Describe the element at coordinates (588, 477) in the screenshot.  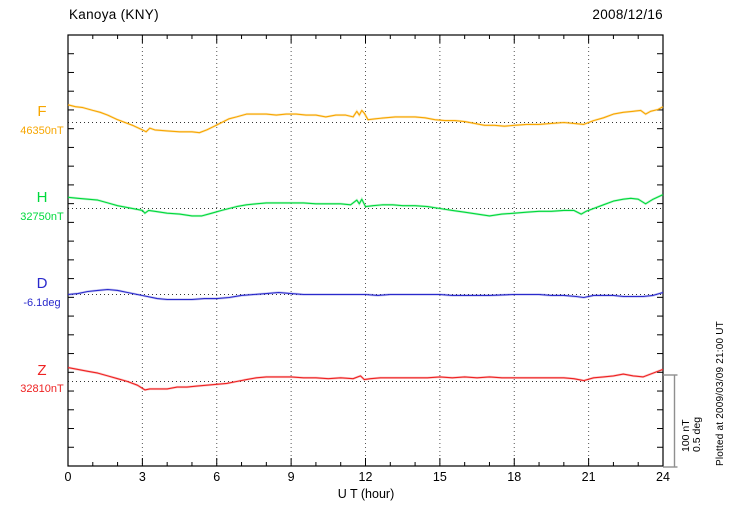
I see `x-tick-label-21: 21` at that location.